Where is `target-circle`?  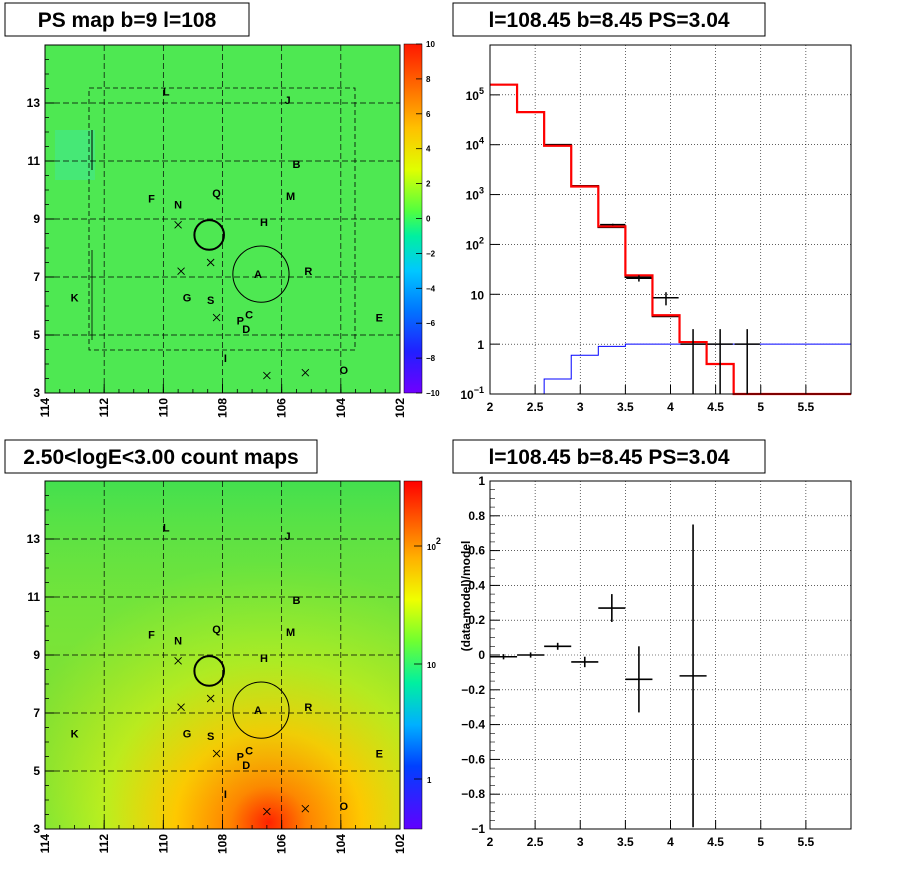 target-circle is located at coordinates (209, 671).